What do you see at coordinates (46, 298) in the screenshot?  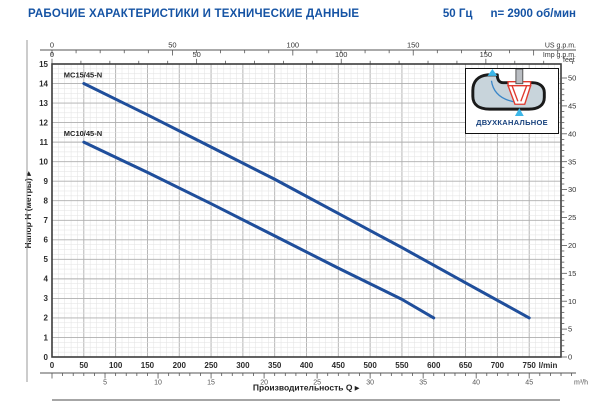 I see `svg-text: 3` at bounding box center [46, 298].